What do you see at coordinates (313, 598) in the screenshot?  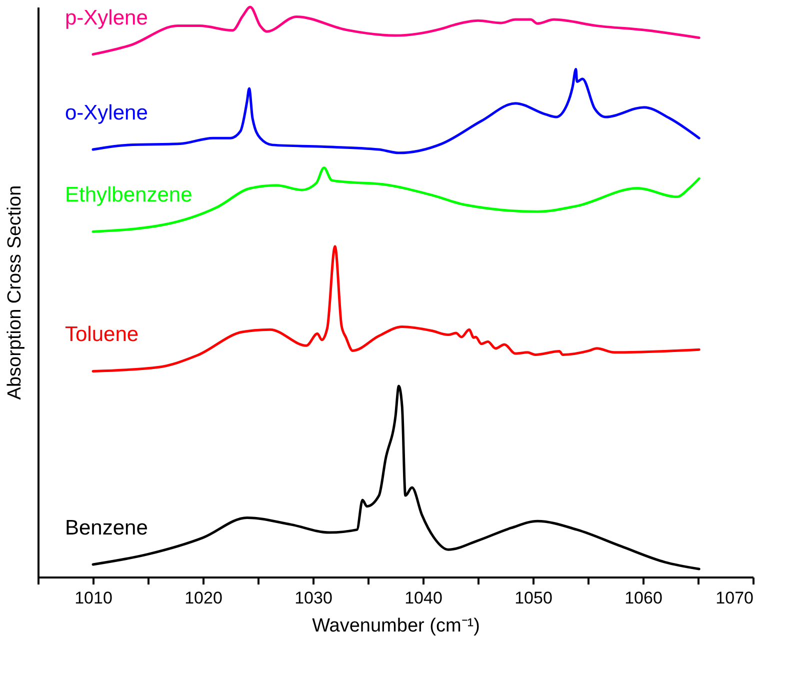 I see `x-tick-label: 1030` at bounding box center [313, 598].